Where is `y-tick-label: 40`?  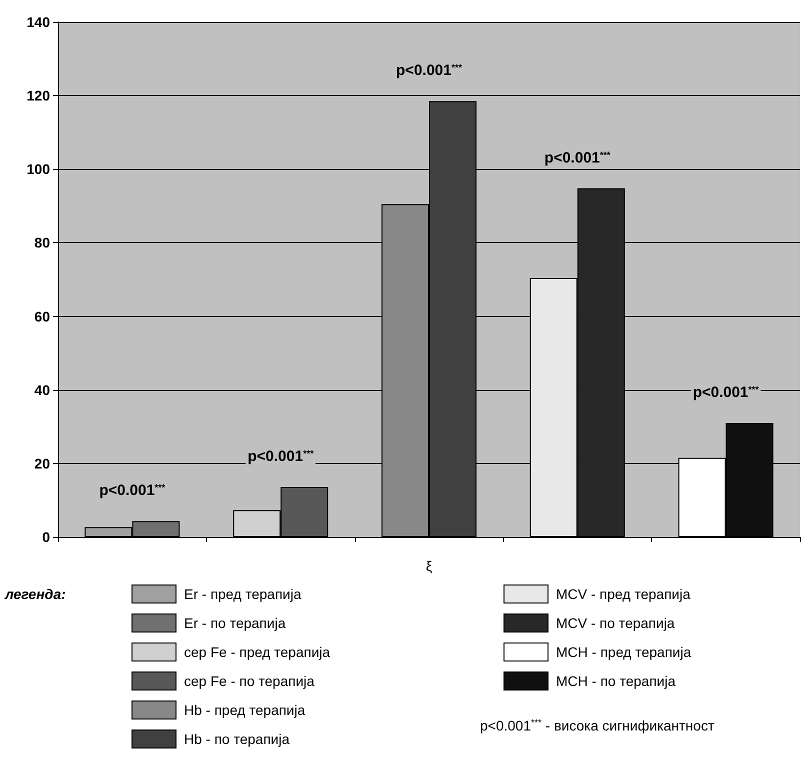
y-tick-label: 40 is located at coordinates (42, 390).